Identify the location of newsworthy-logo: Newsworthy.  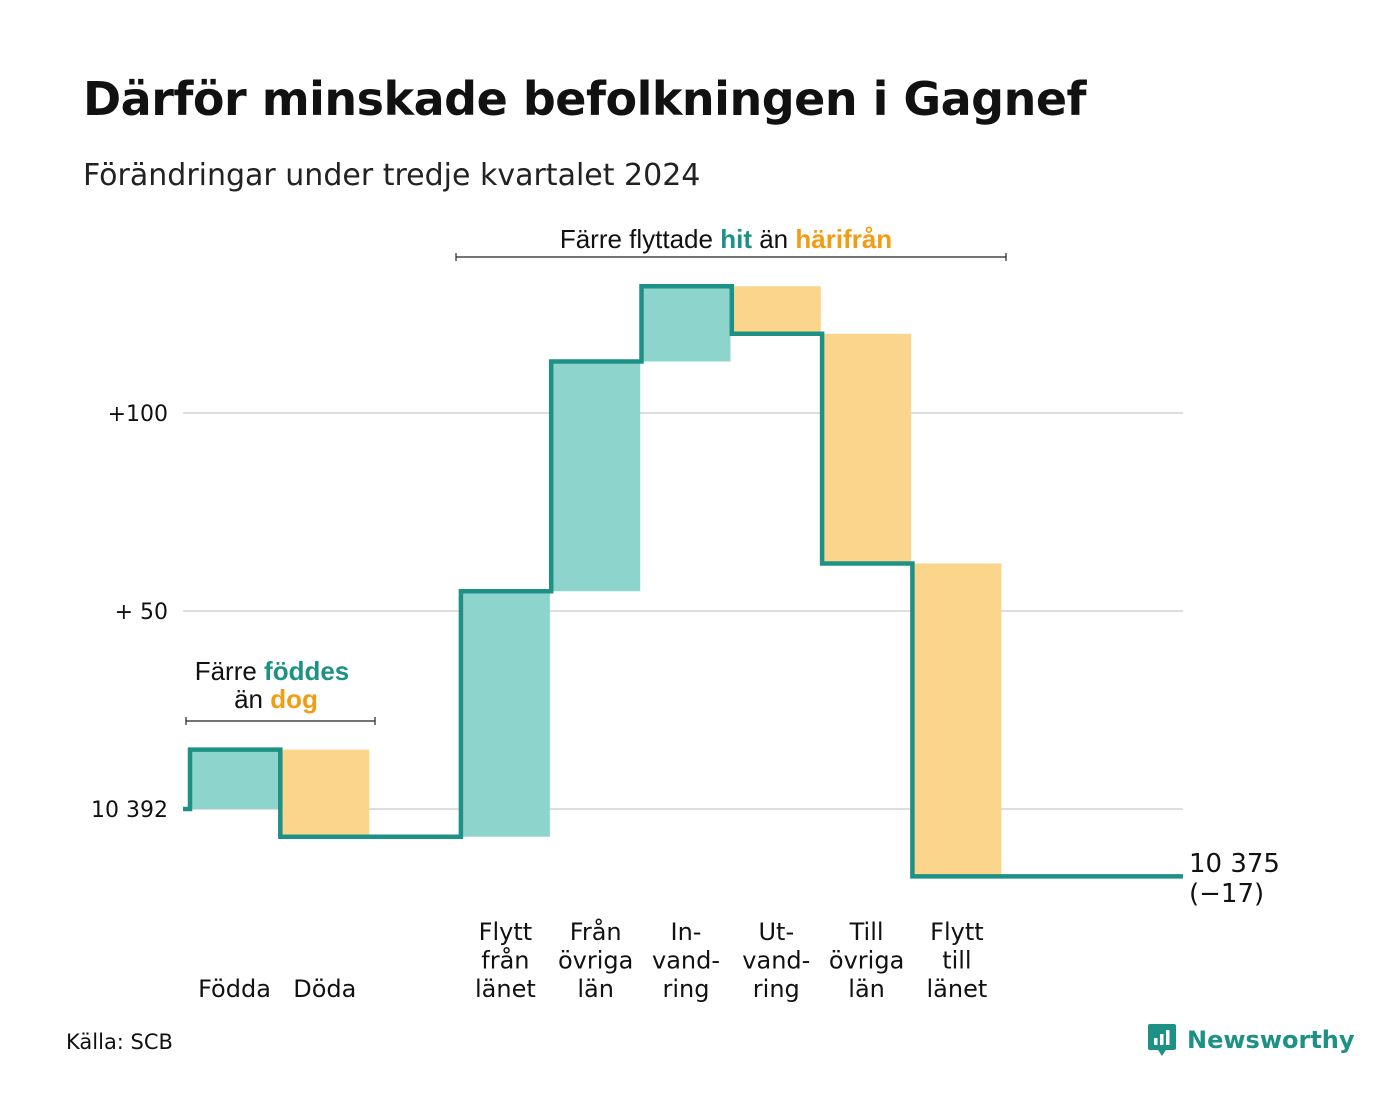
(1251, 1040).